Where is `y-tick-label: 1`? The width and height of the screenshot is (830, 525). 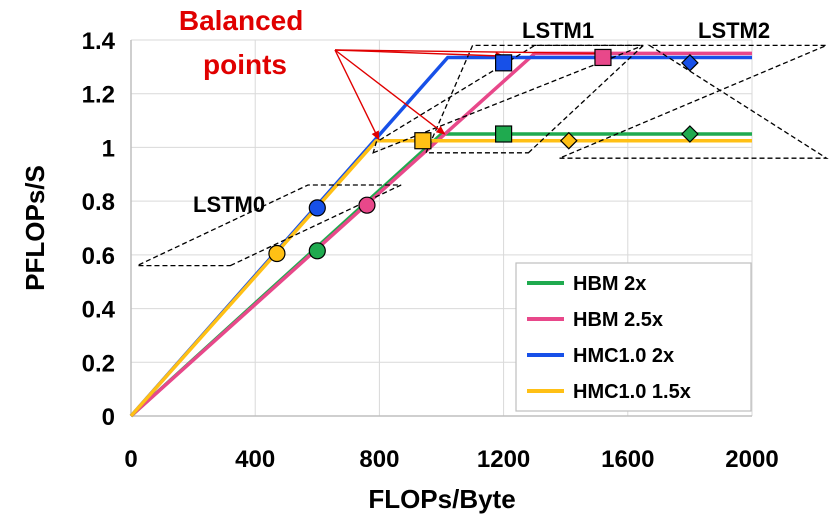
y-tick-label: 1 is located at coordinates (108, 148).